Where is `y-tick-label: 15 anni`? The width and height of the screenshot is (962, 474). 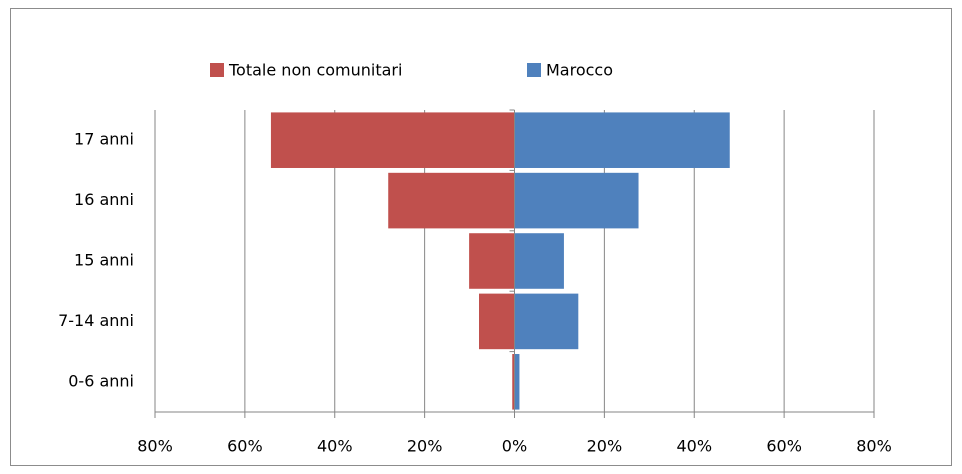 y-tick-label: 15 anni is located at coordinates (104, 260).